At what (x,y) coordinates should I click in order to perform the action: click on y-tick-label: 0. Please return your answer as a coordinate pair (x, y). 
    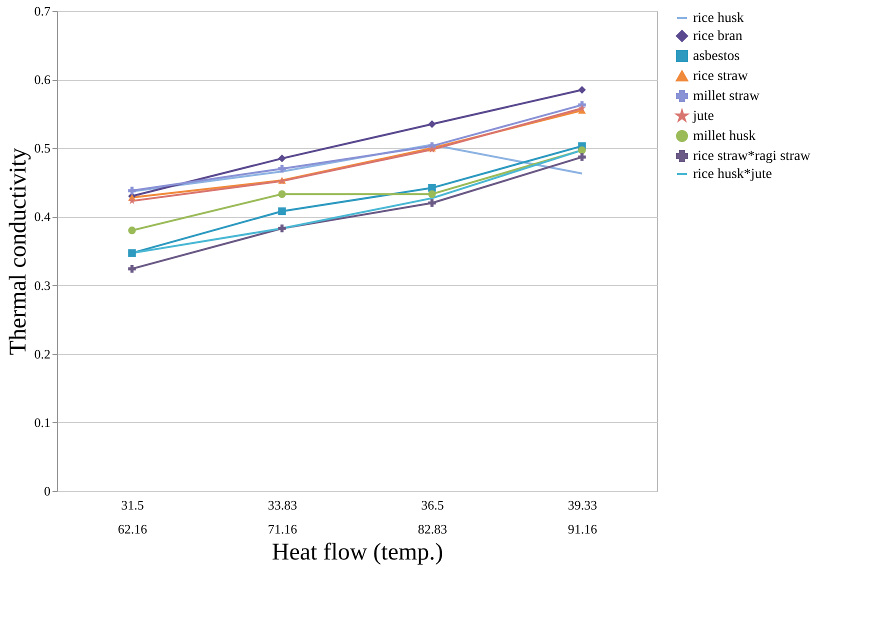
    Looking at the image, I should click on (47, 491).